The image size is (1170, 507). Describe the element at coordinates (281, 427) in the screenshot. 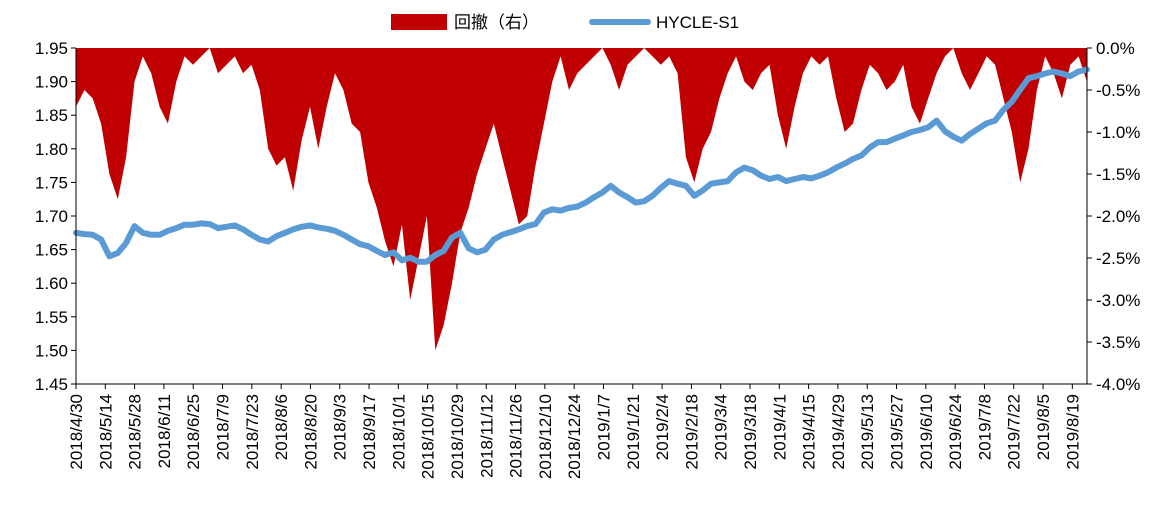

I see `x-tick-label: 2018/8/6` at that location.